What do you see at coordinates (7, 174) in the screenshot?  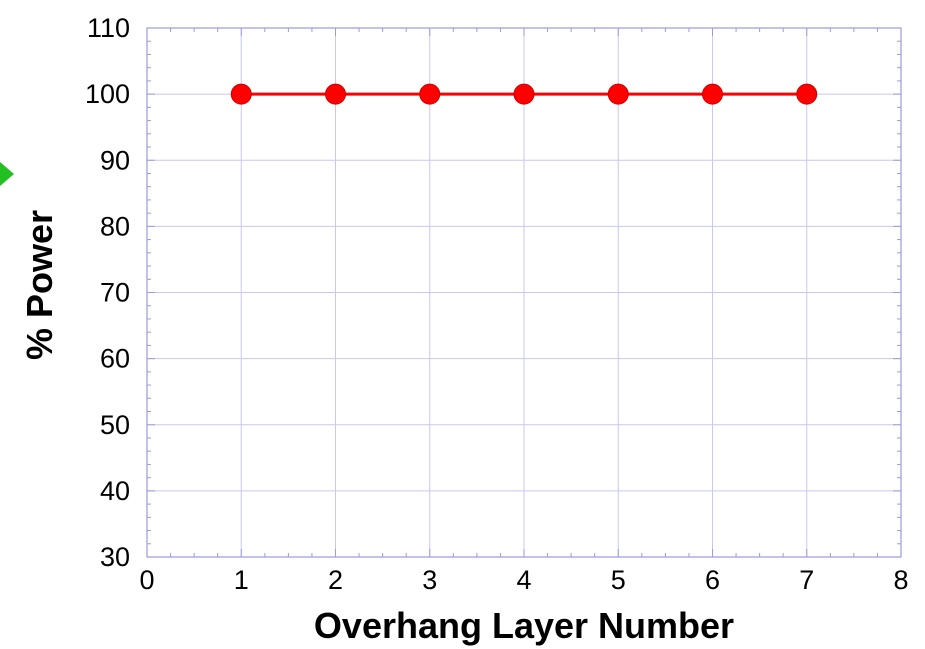 I see `green-arrow-icon` at bounding box center [7, 174].